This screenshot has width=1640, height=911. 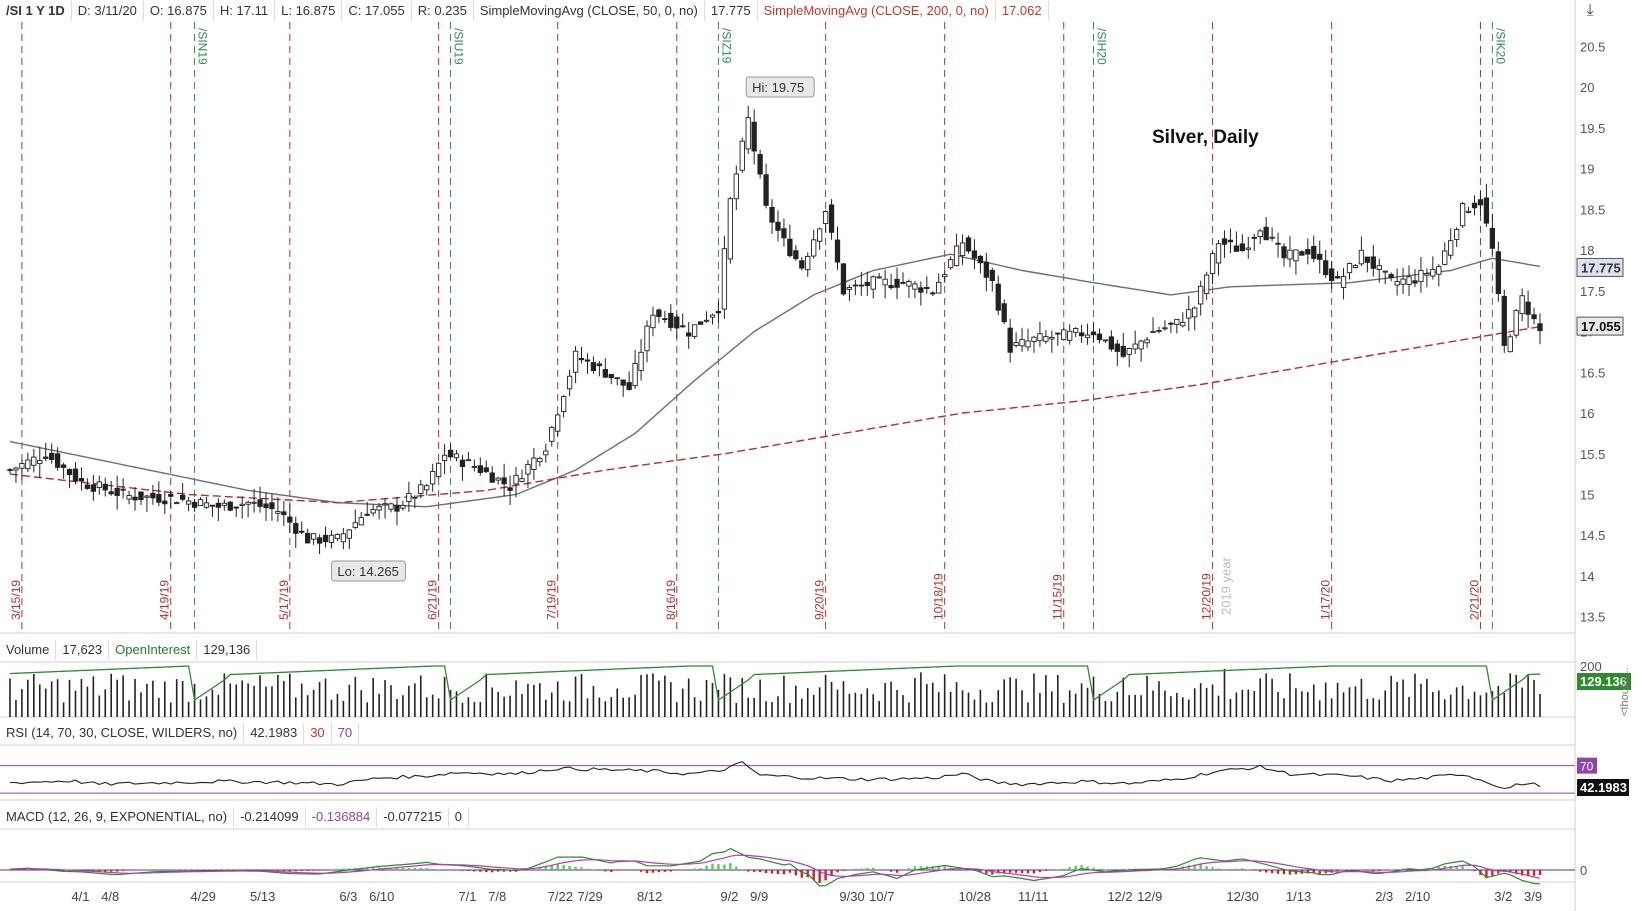 I want to click on date-tick-label: 10/28, so click(x=974, y=896).